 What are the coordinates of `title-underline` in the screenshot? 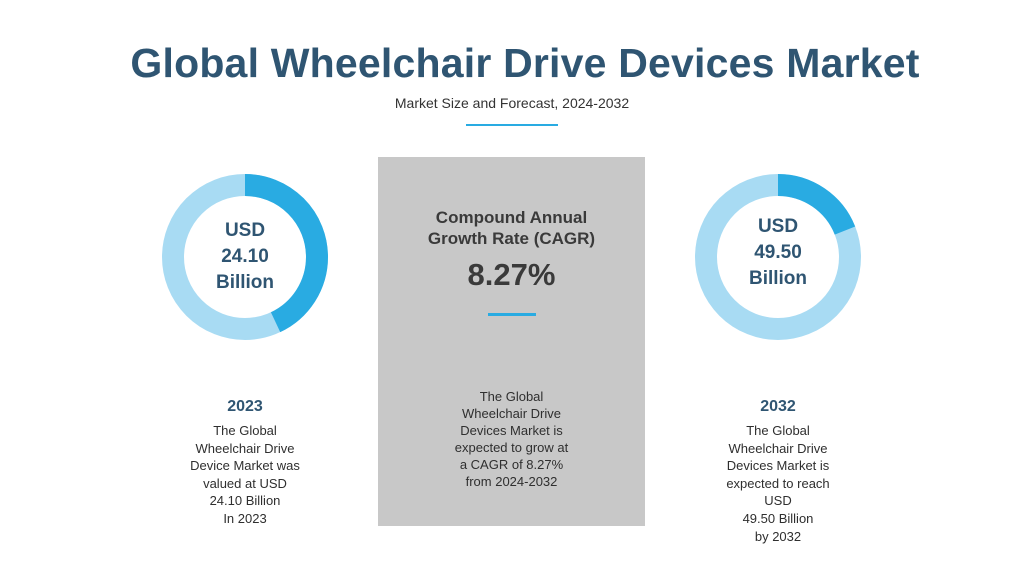 It's located at (512, 125).